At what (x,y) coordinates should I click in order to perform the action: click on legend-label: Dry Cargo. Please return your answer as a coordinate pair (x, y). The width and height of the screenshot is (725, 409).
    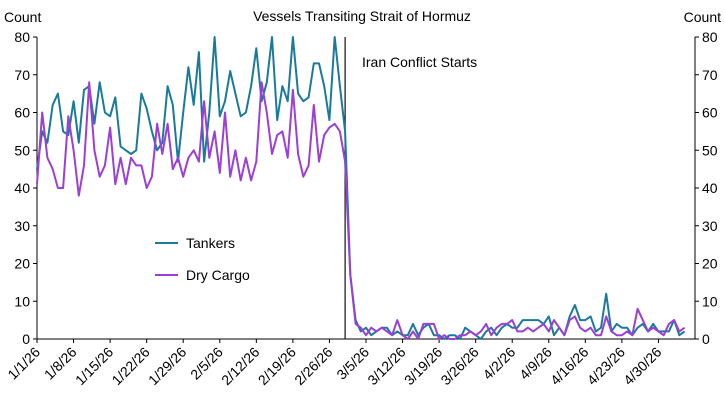
    Looking at the image, I should click on (218, 275).